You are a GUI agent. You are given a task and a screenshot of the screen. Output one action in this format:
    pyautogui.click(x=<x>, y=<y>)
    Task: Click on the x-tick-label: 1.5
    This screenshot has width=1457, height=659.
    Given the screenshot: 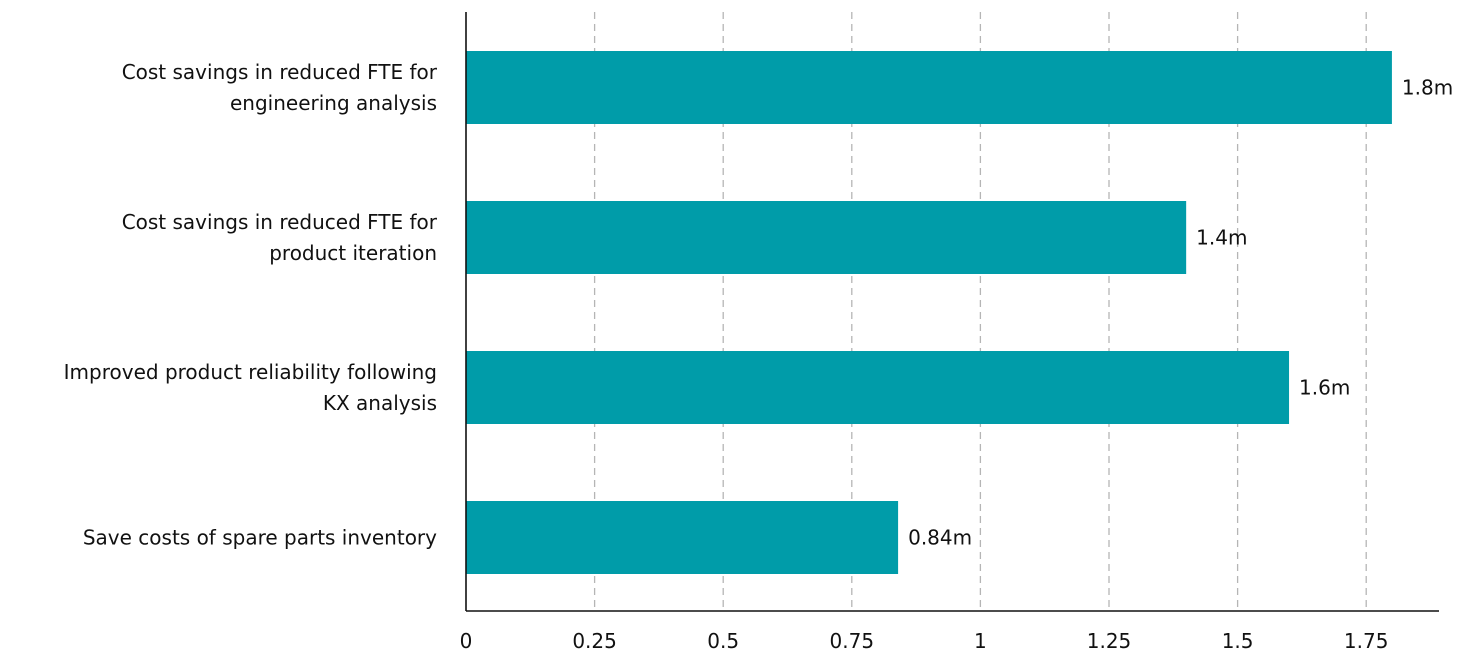 What is the action you would take?
    pyautogui.click(x=1238, y=641)
    